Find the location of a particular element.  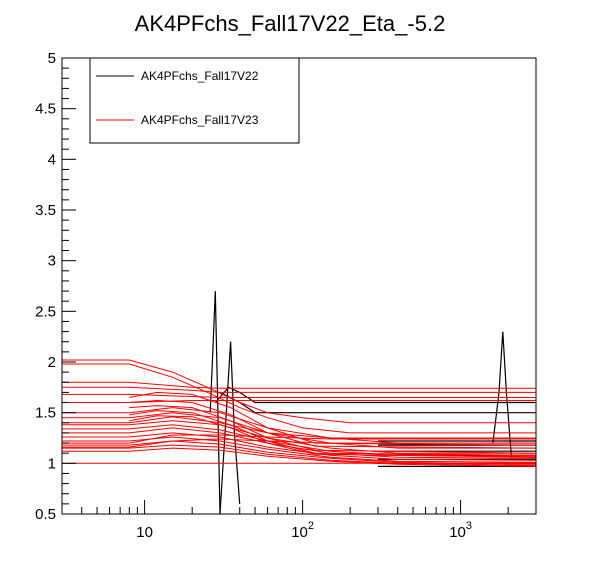

y-tick-label: 5 is located at coordinates (52, 58).